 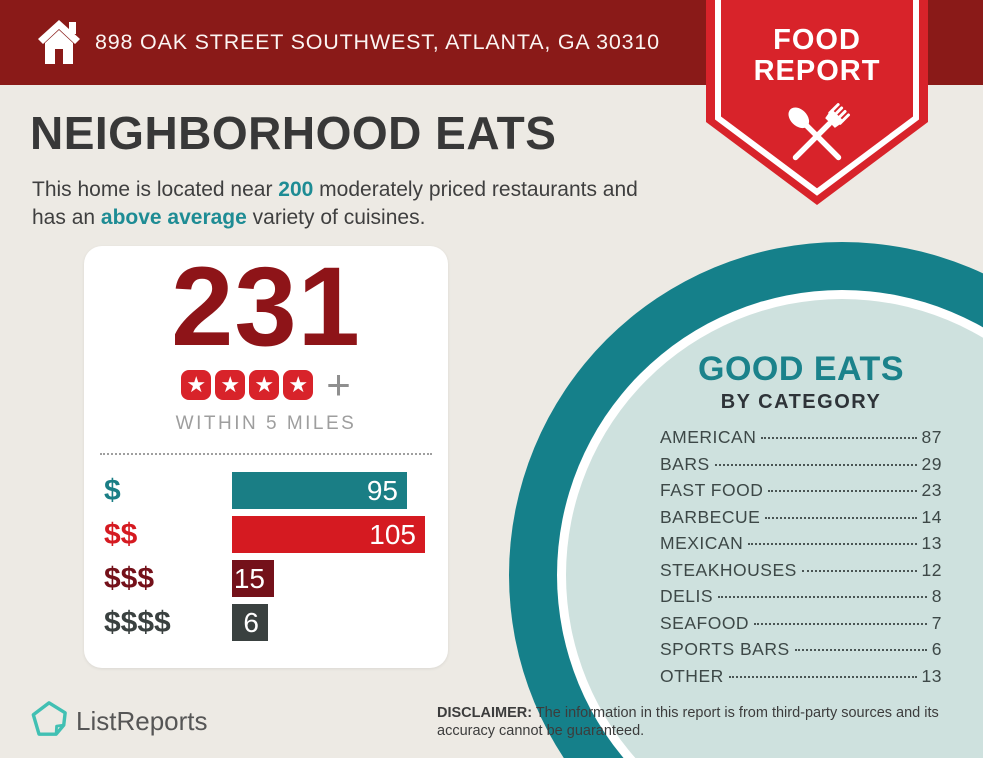 I want to click on dotted-divider, so click(x=266, y=454).